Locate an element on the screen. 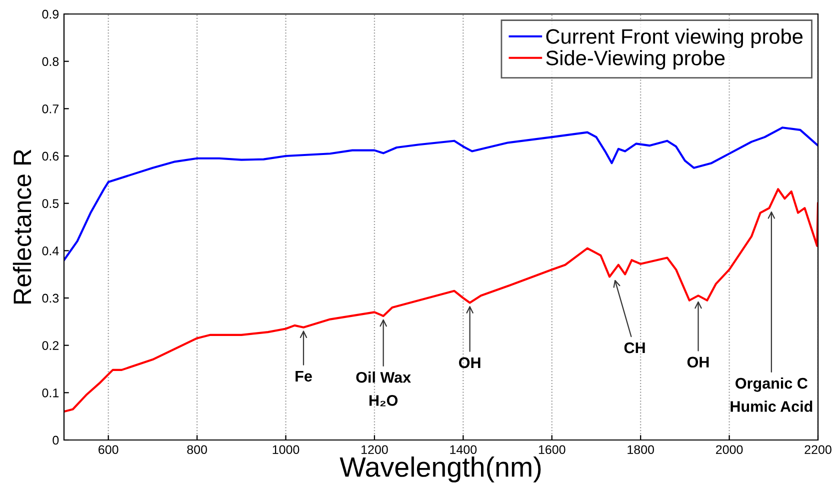 This screenshot has height=491, width=835. x-axis-title: Wavelength(nm) is located at coordinates (440, 469).